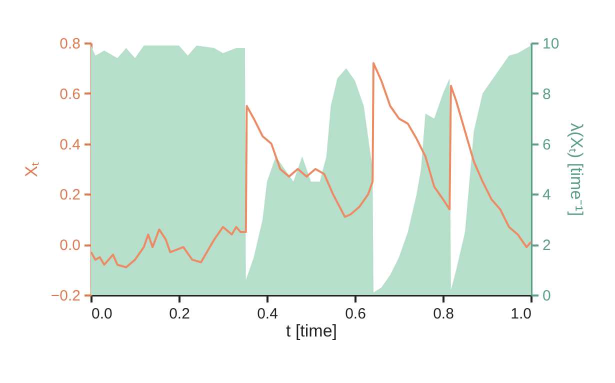 This screenshot has width=615, height=383. I want to click on y-tick-label: 0.0, so click(70, 245).